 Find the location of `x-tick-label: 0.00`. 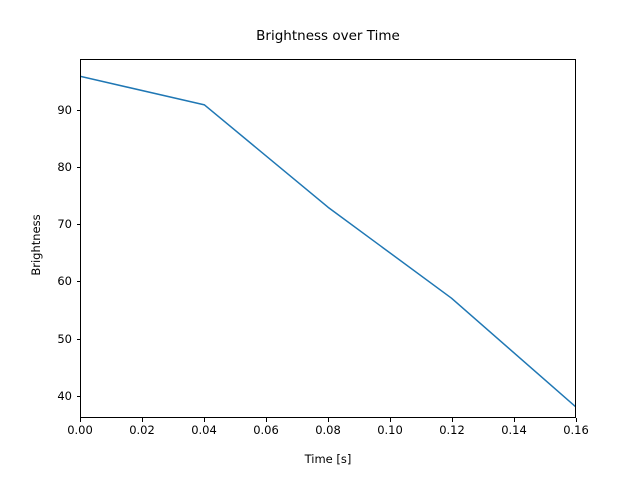

x-tick-label: 0.00 is located at coordinates (80, 430).